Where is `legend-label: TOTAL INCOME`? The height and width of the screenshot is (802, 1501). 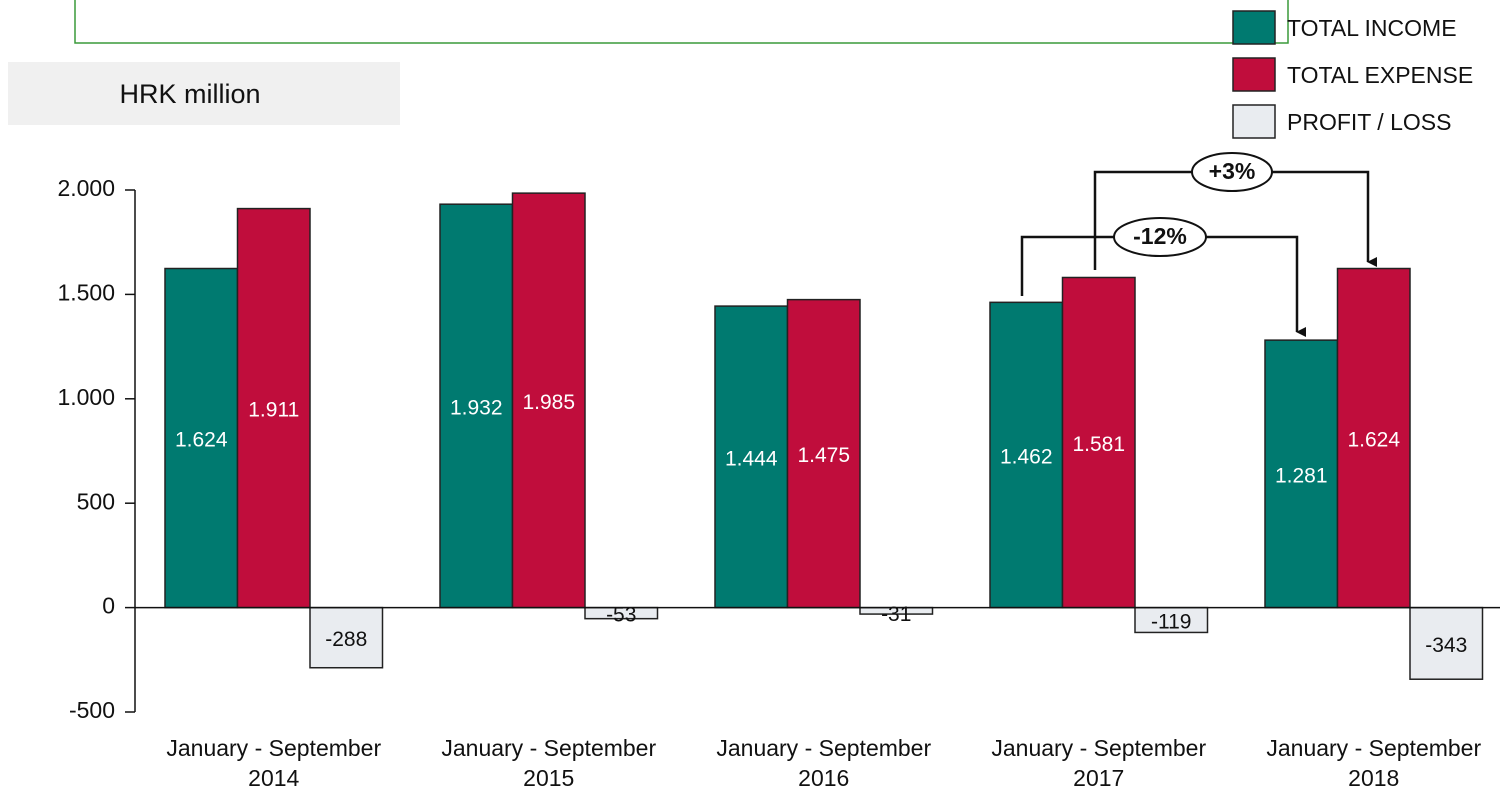
legend-label: TOTAL INCOME is located at coordinates (1372, 28).